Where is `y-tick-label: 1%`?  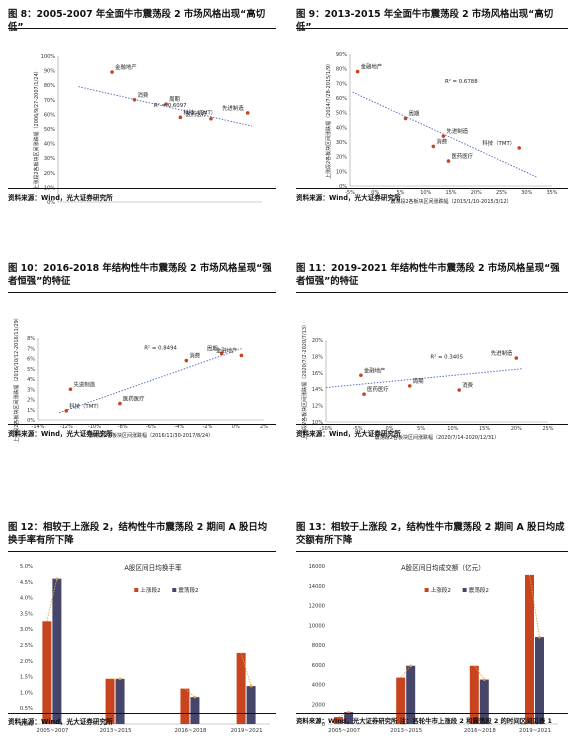 y-tick-label: 1% is located at coordinates (31, 411).